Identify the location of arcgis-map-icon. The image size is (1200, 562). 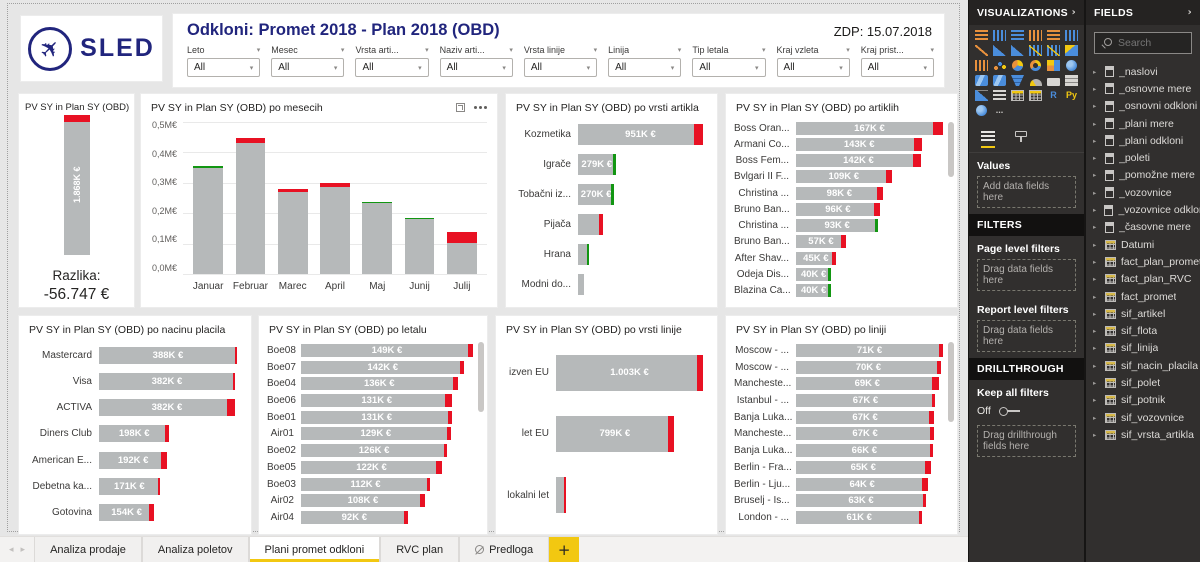
(981, 110).